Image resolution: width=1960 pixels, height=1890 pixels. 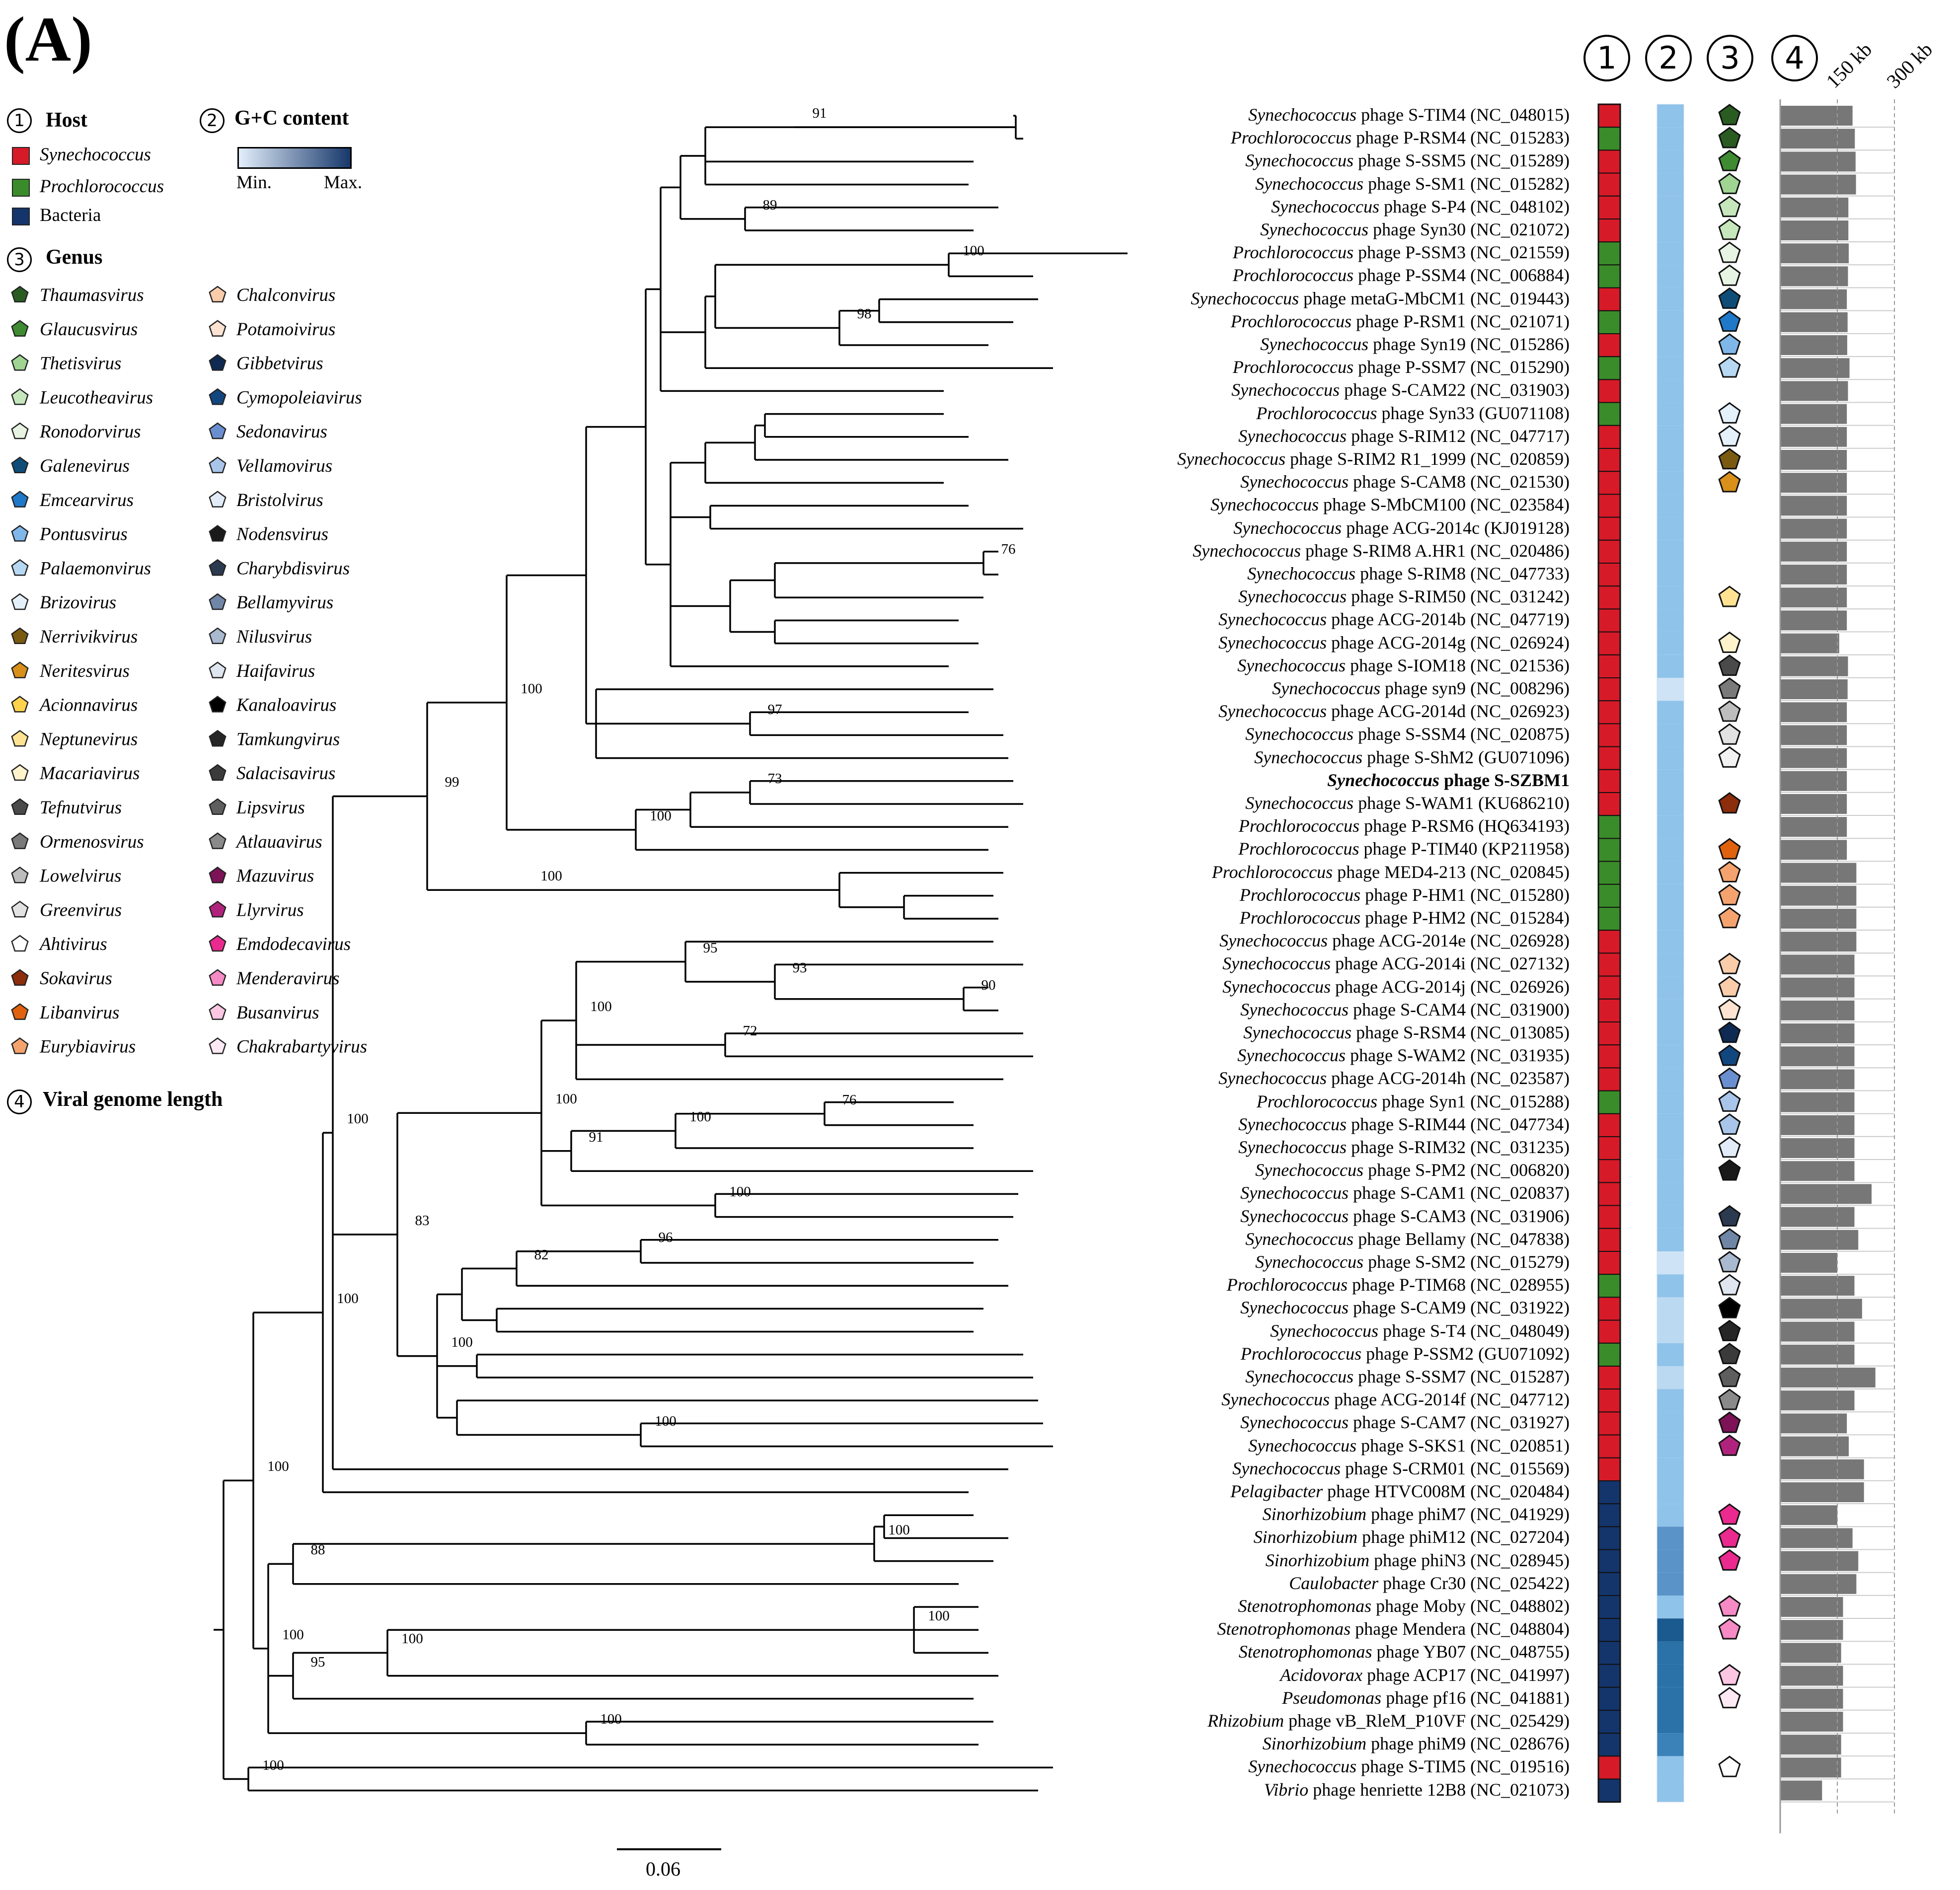 What do you see at coordinates (1413, 413) in the screenshot?
I see `leaf-label: Prochlorococcus phage Syn33 (GU071108)` at bounding box center [1413, 413].